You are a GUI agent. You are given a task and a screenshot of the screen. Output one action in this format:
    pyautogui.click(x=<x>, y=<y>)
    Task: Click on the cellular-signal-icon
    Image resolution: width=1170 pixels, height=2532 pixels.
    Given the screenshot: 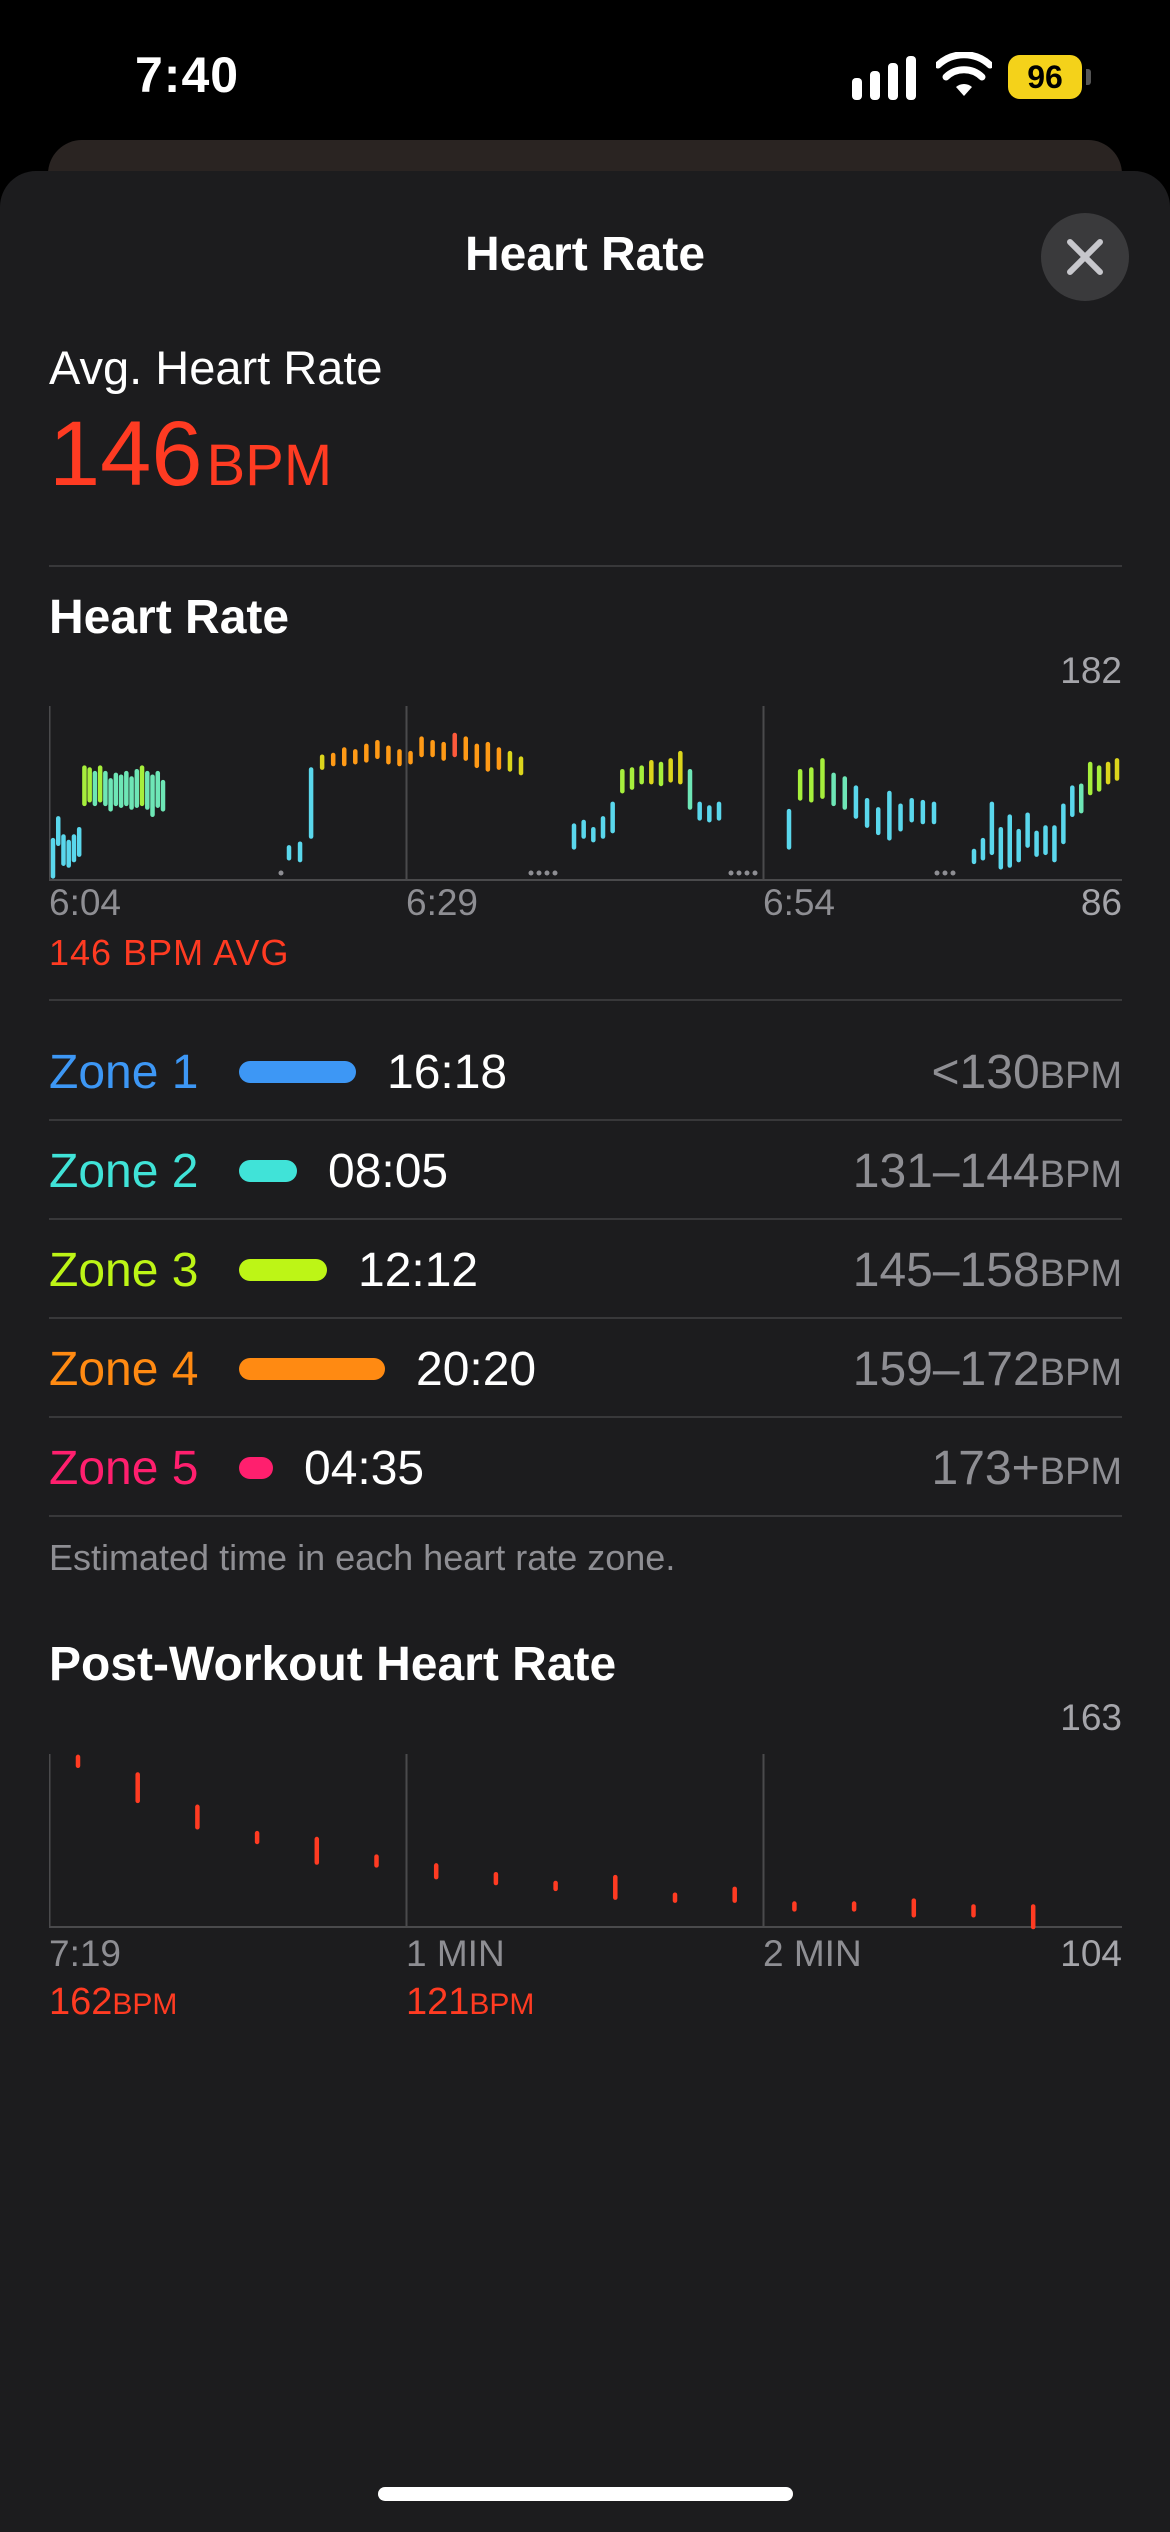 What is the action you would take?
    pyautogui.click(x=884, y=78)
    